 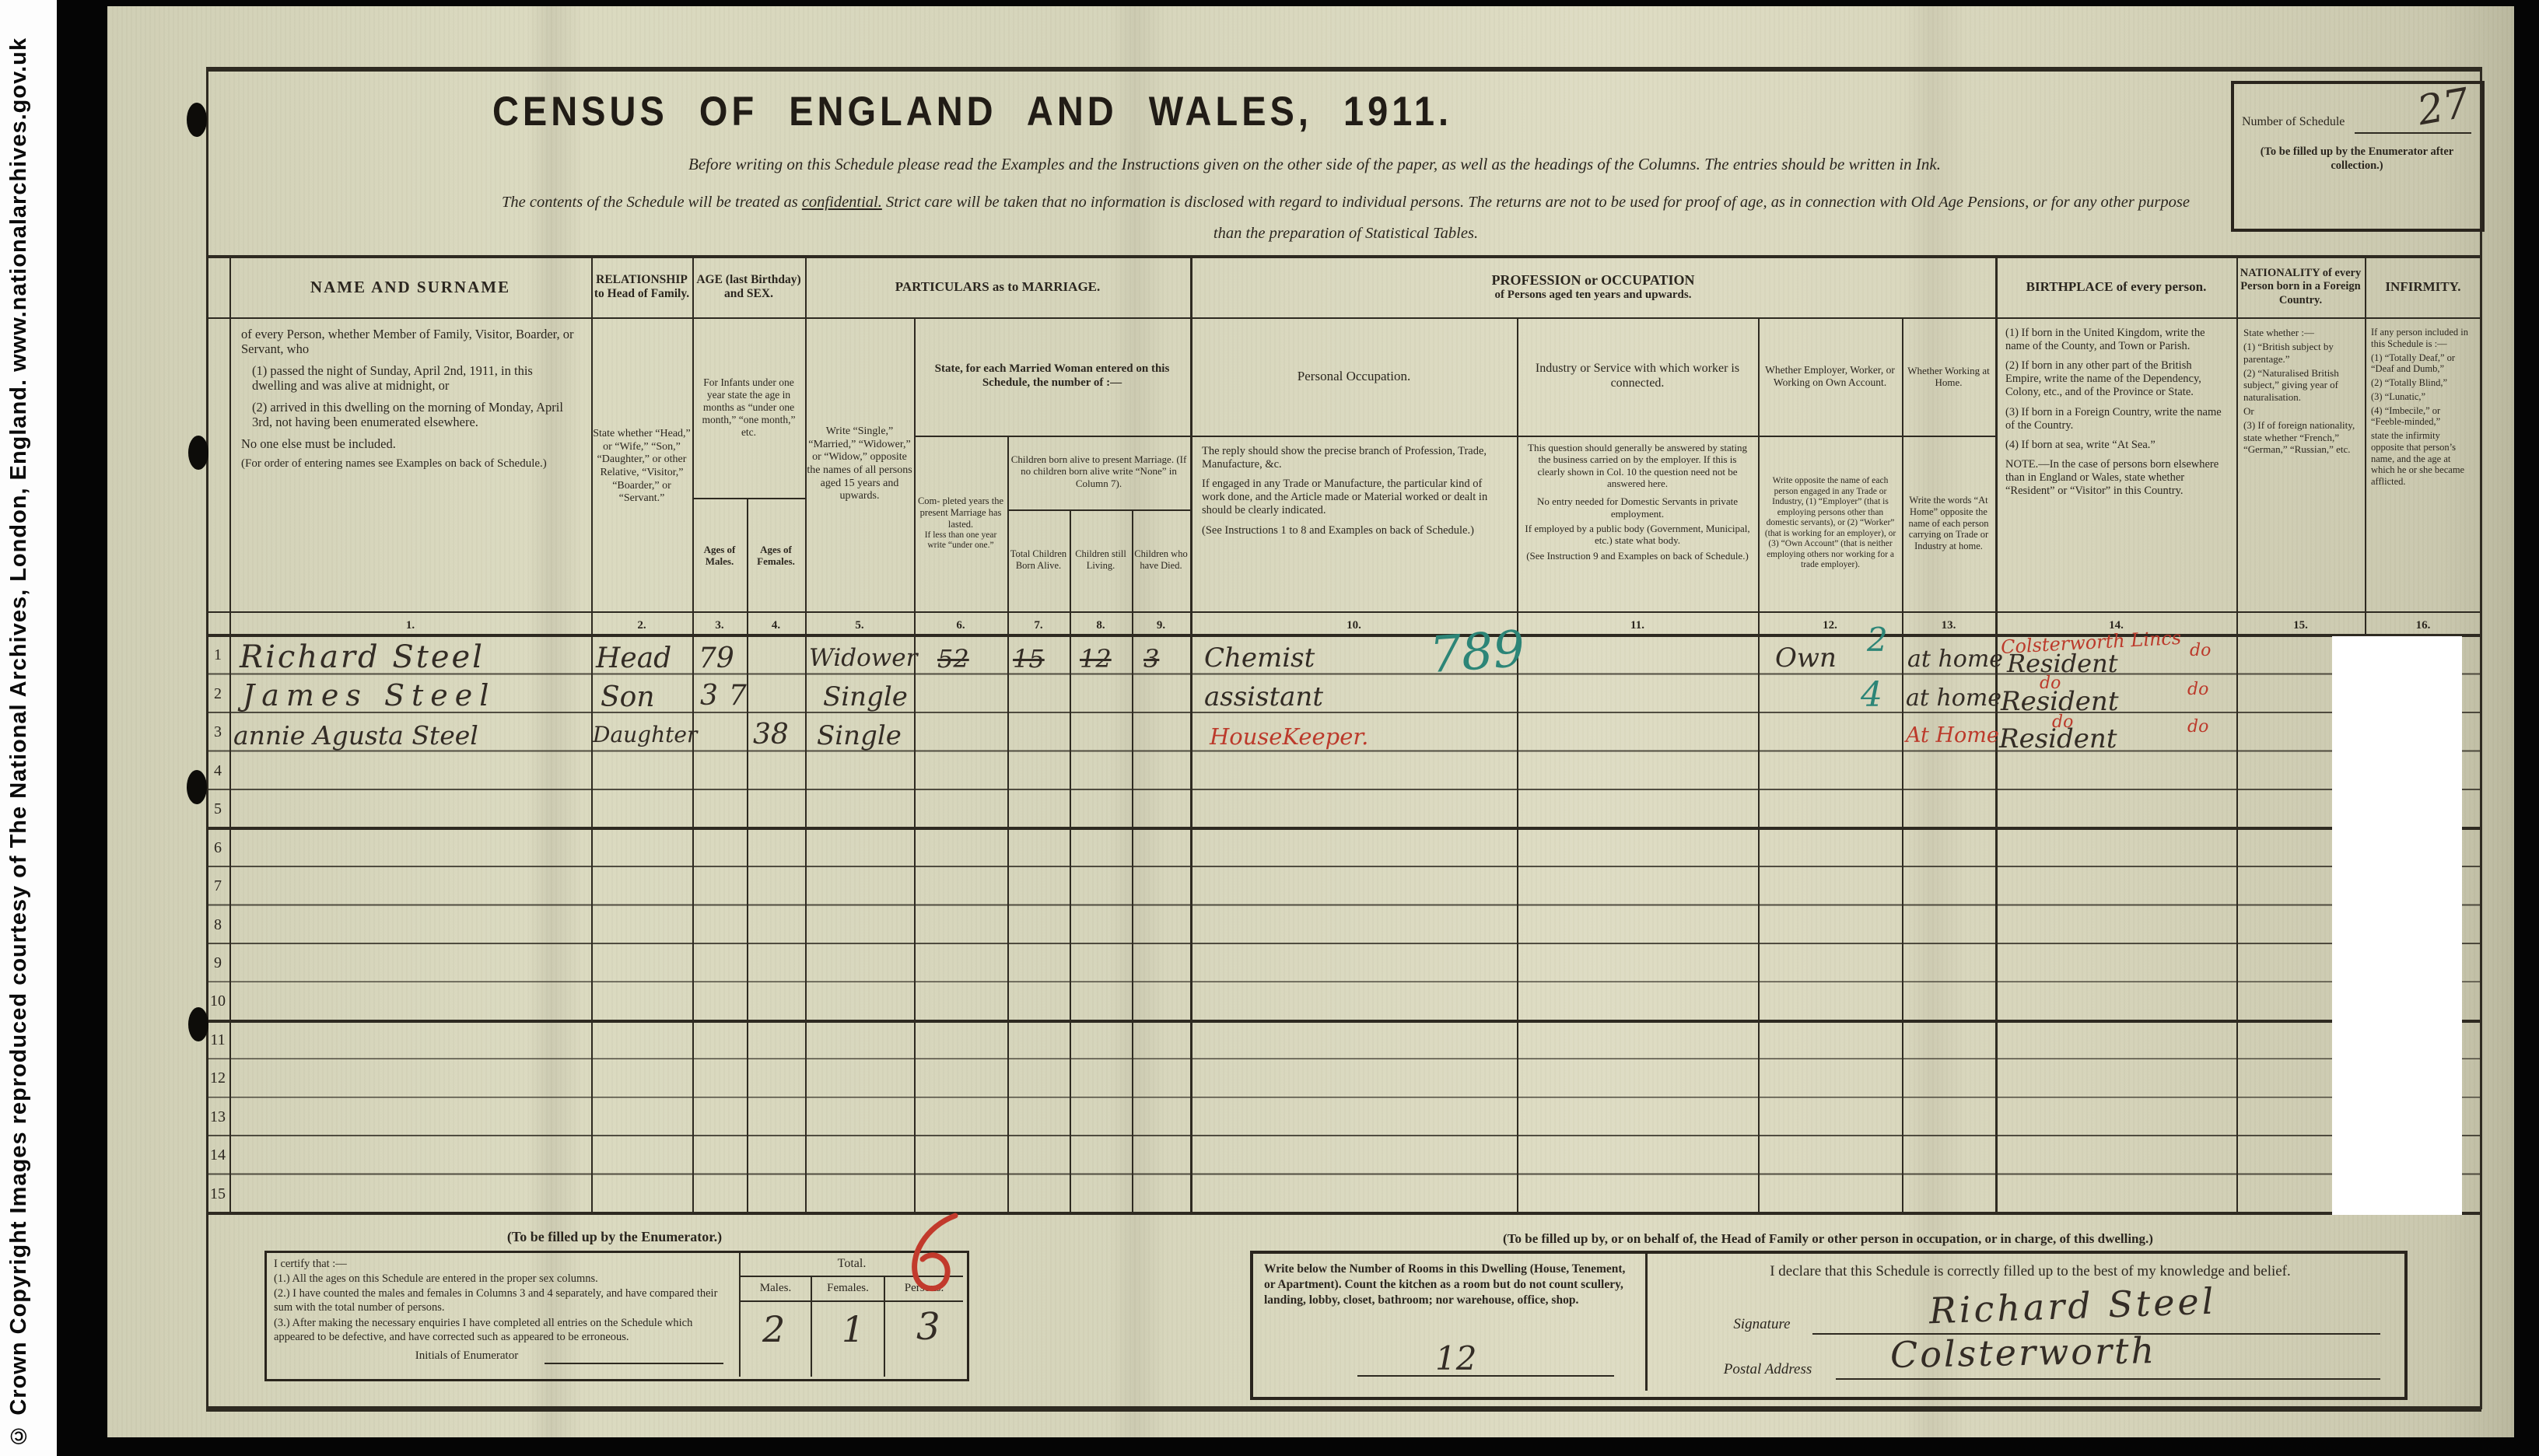 I want to click on entry-employer-green-code: 2, so click(x=1877, y=640).